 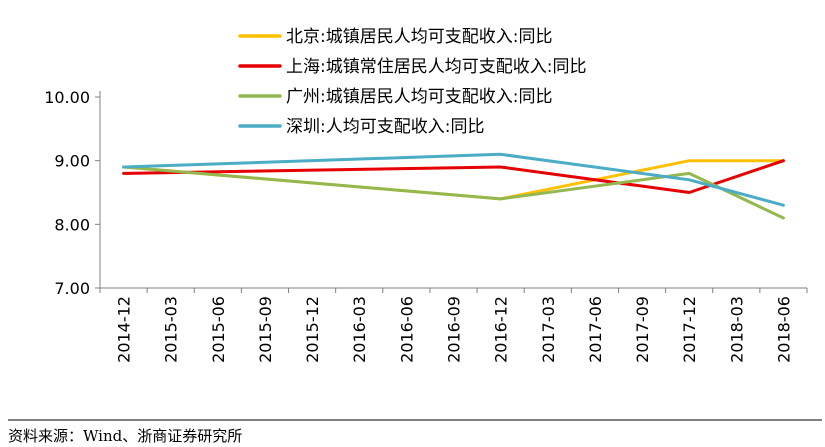 I want to click on x-tick-label: 2017-06, so click(x=595, y=329).